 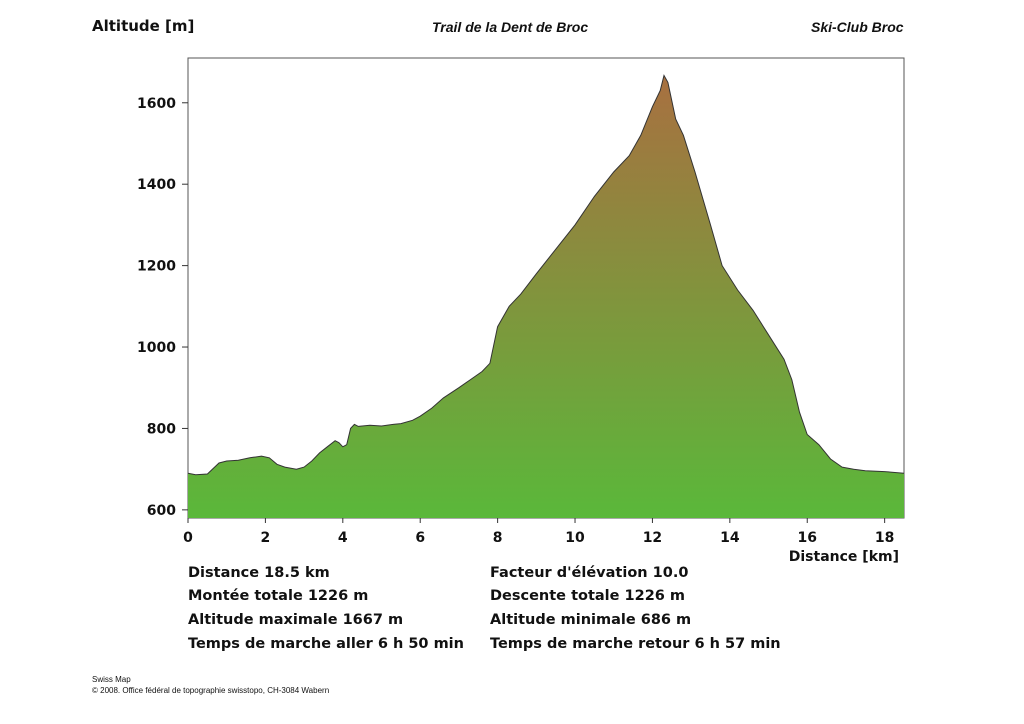 What do you see at coordinates (498, 538) in the screenshot?
I see `x-tick-label: 8` at bounding box center [498, 538].